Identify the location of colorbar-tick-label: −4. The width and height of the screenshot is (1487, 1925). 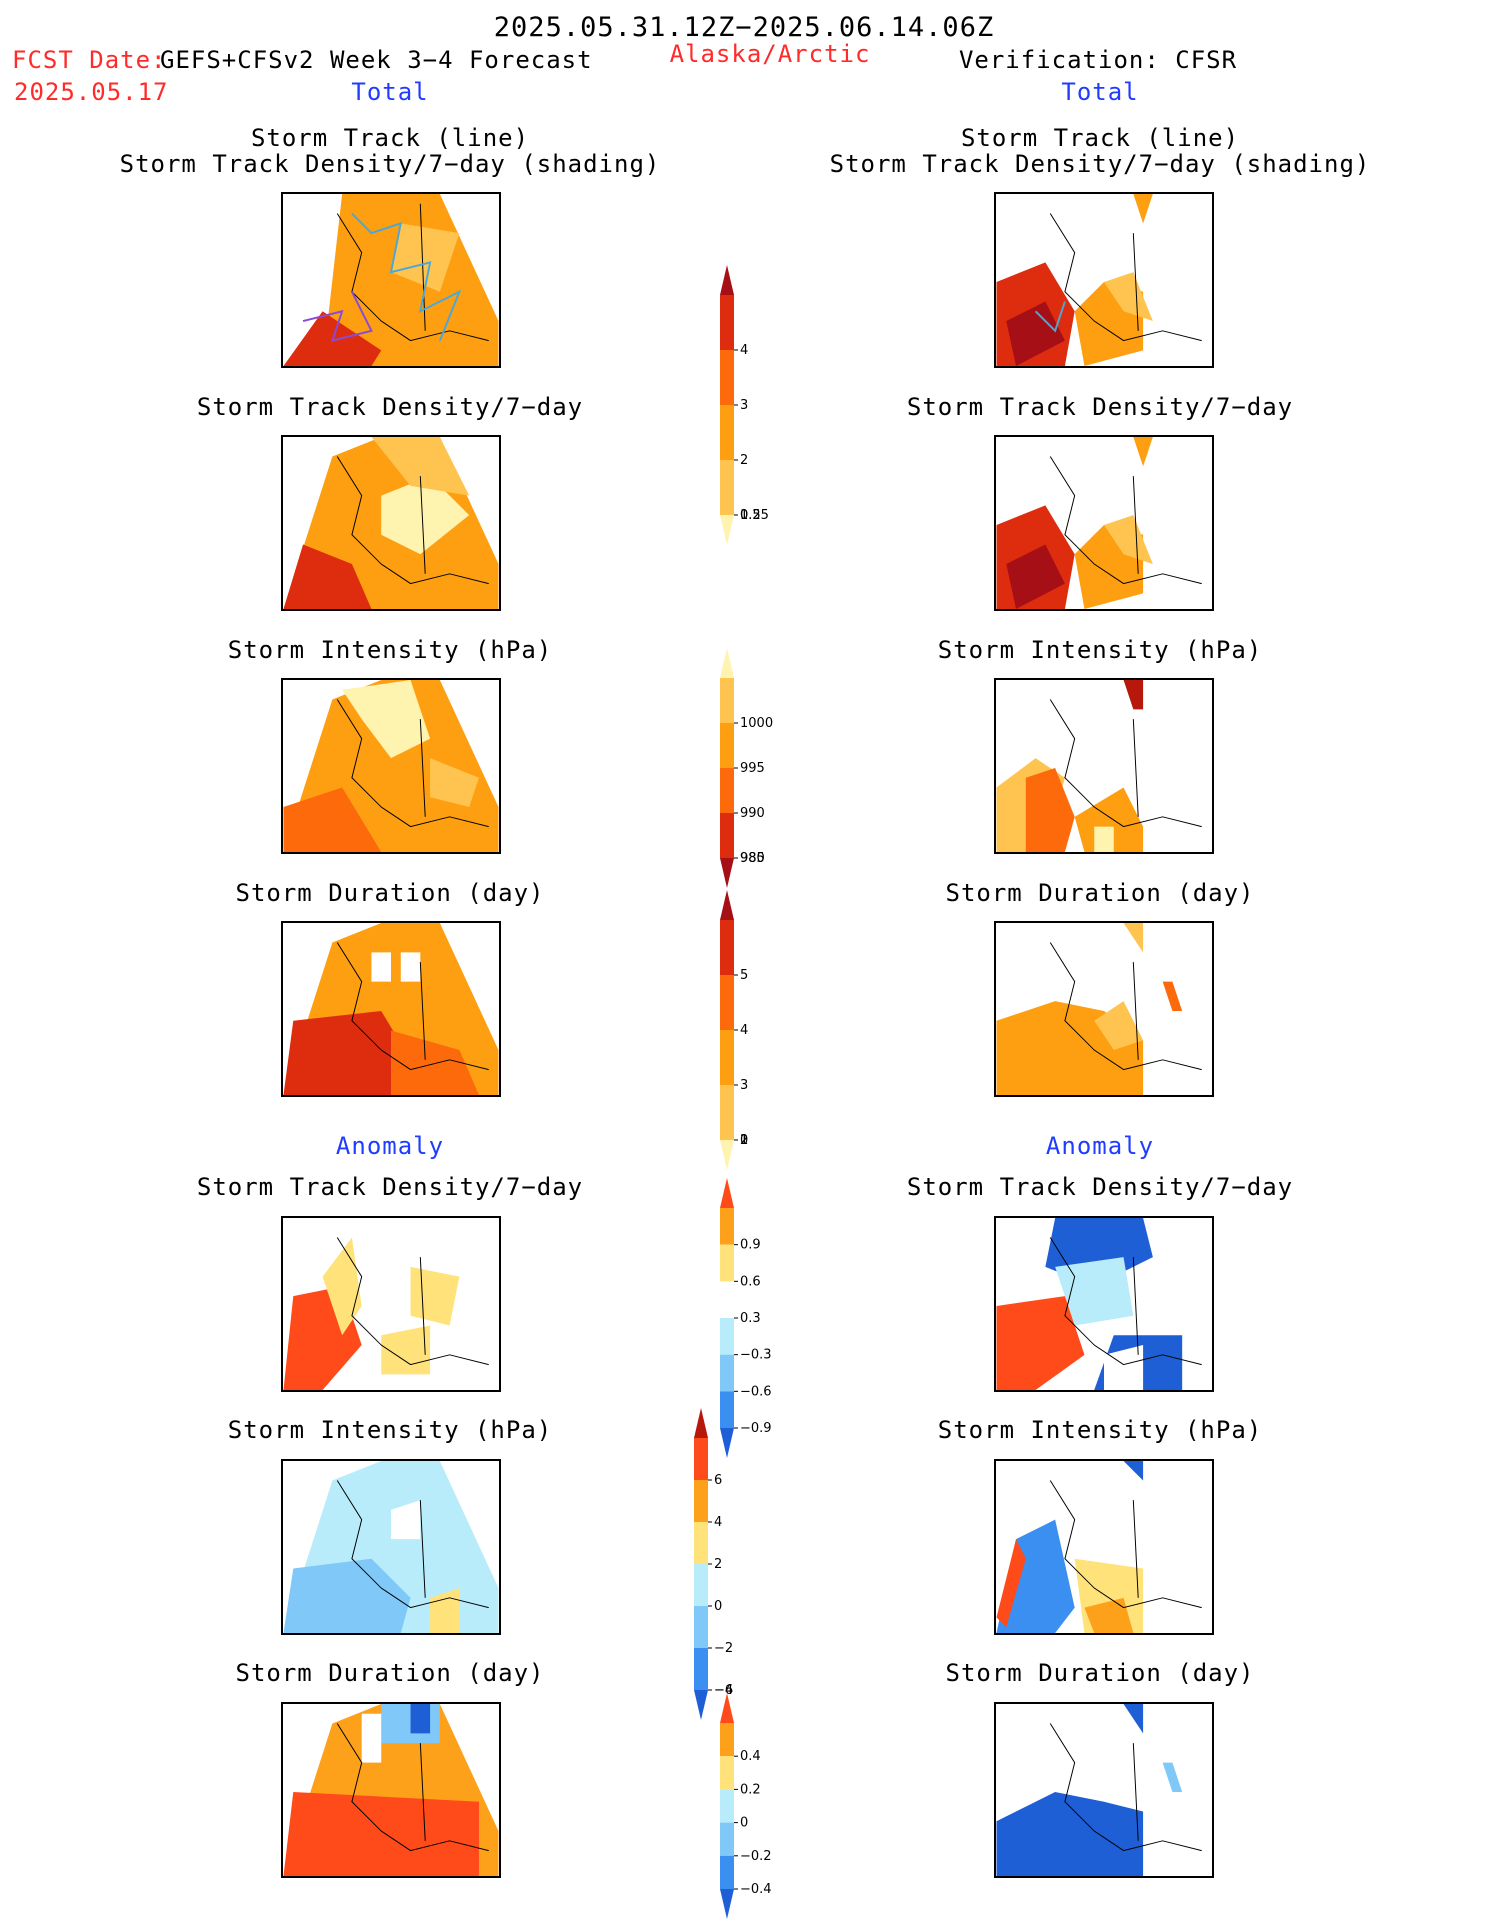
(723, 1690).